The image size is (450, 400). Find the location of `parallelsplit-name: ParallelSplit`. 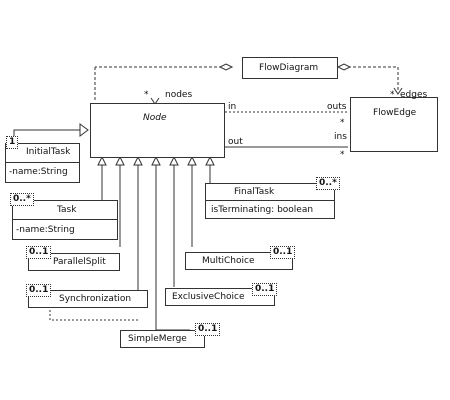

parallelsplit-name: ParallelSplit is located at coordinates (79, 262).